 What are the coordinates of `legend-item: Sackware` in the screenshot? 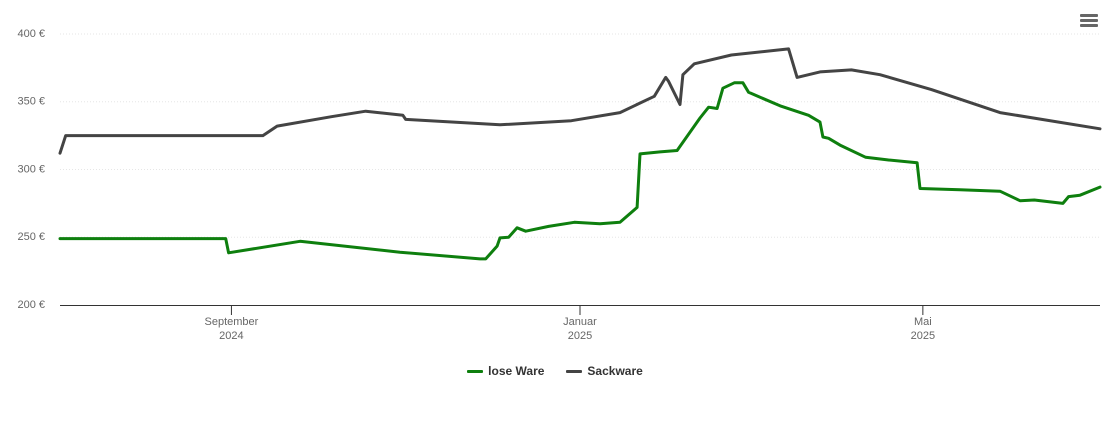 It's located at (604, 371).